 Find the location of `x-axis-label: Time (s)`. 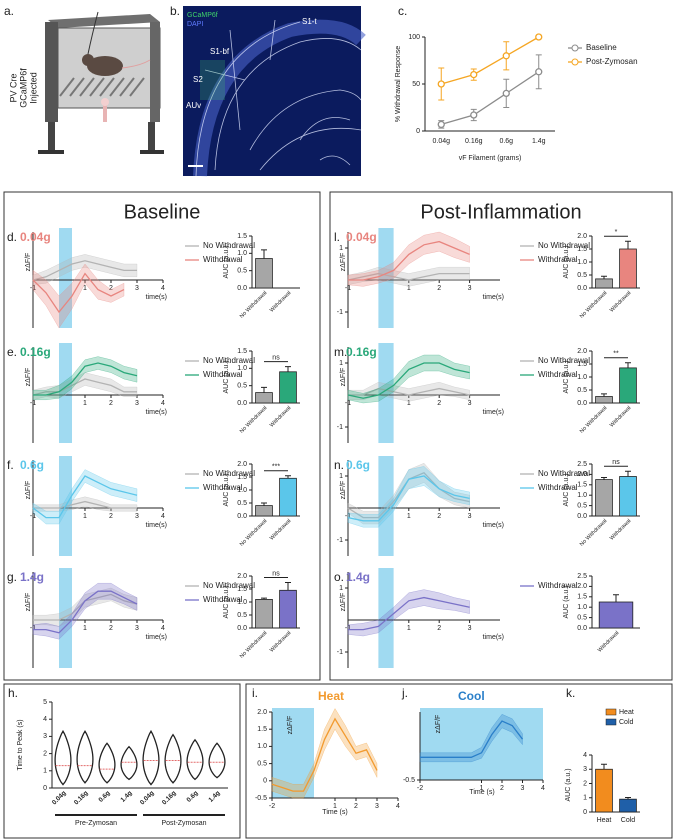

x-axis-label: Time (s) is located at coordinates (334, 812).